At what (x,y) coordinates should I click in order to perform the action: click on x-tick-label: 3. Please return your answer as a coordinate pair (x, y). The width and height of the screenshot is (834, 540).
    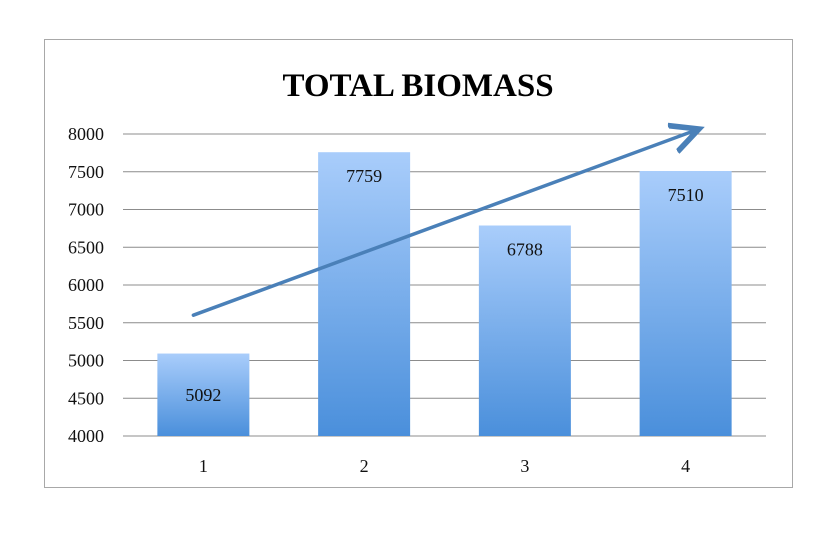
    Looking at the image, I should click on (524, 466).